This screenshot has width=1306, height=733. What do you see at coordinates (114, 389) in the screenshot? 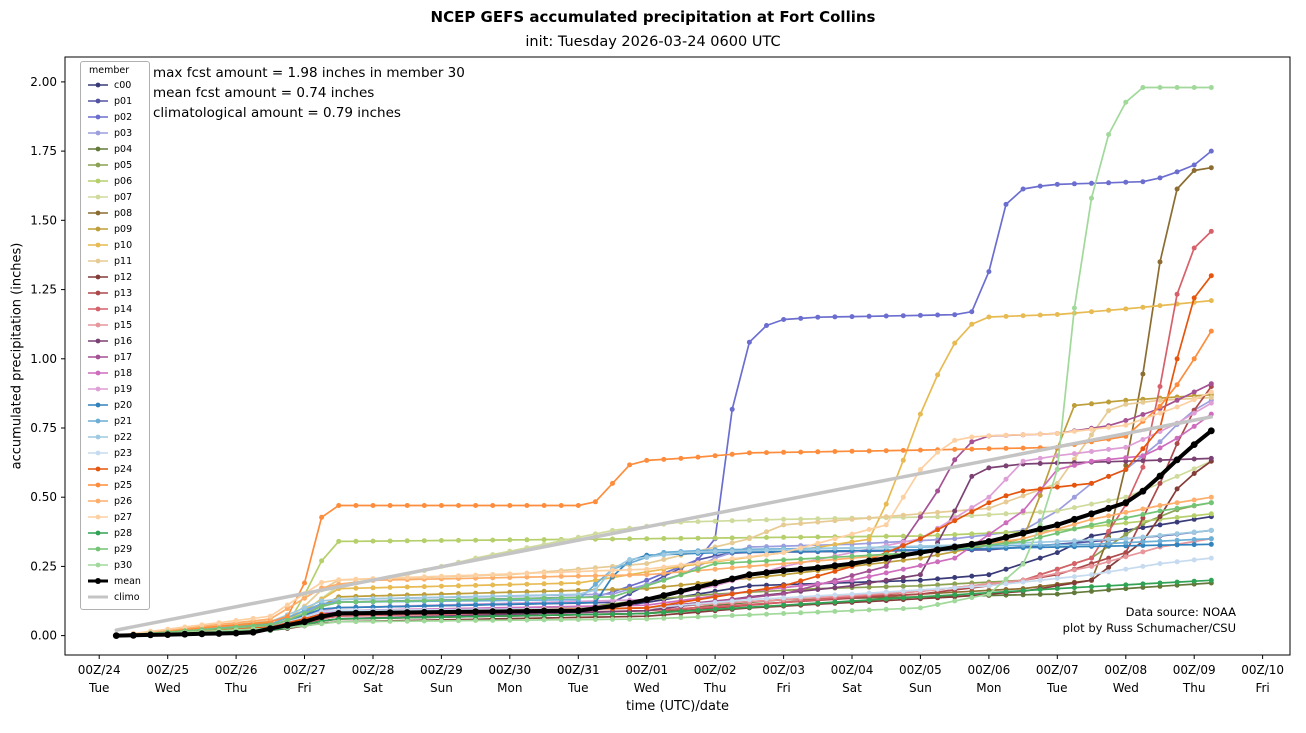
I see `legend-item-p19: p19` at bounding box center [114, 389].